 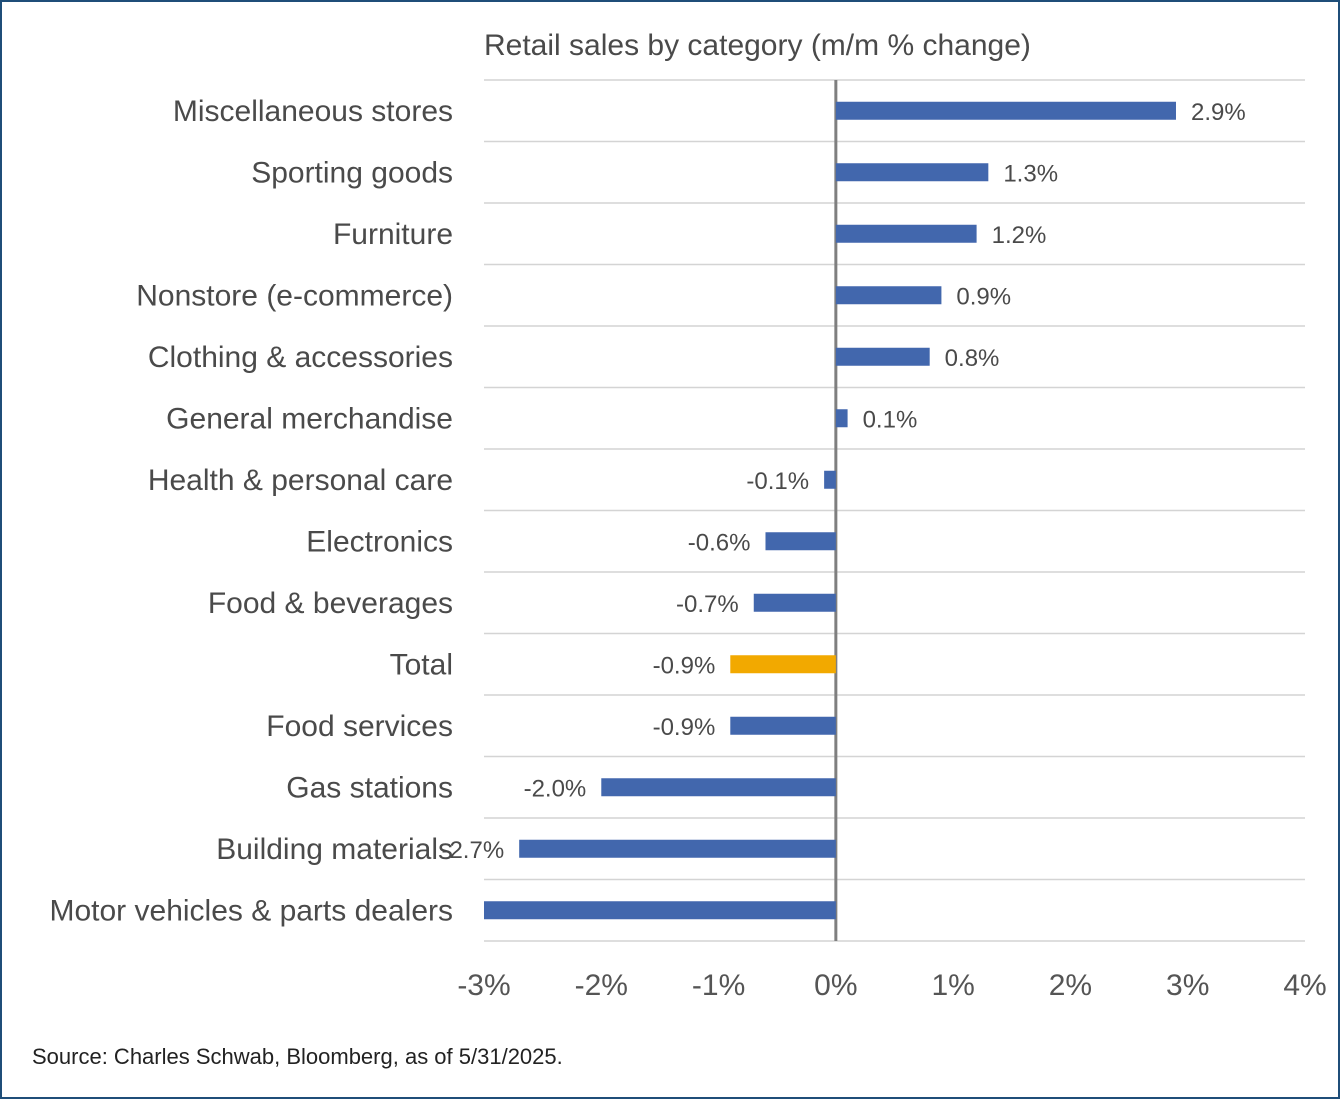 I want to click on x-axis-ticks: -3% -2% -1% 0% 1% 2% 3% 4%, so click(x=891, y=985).